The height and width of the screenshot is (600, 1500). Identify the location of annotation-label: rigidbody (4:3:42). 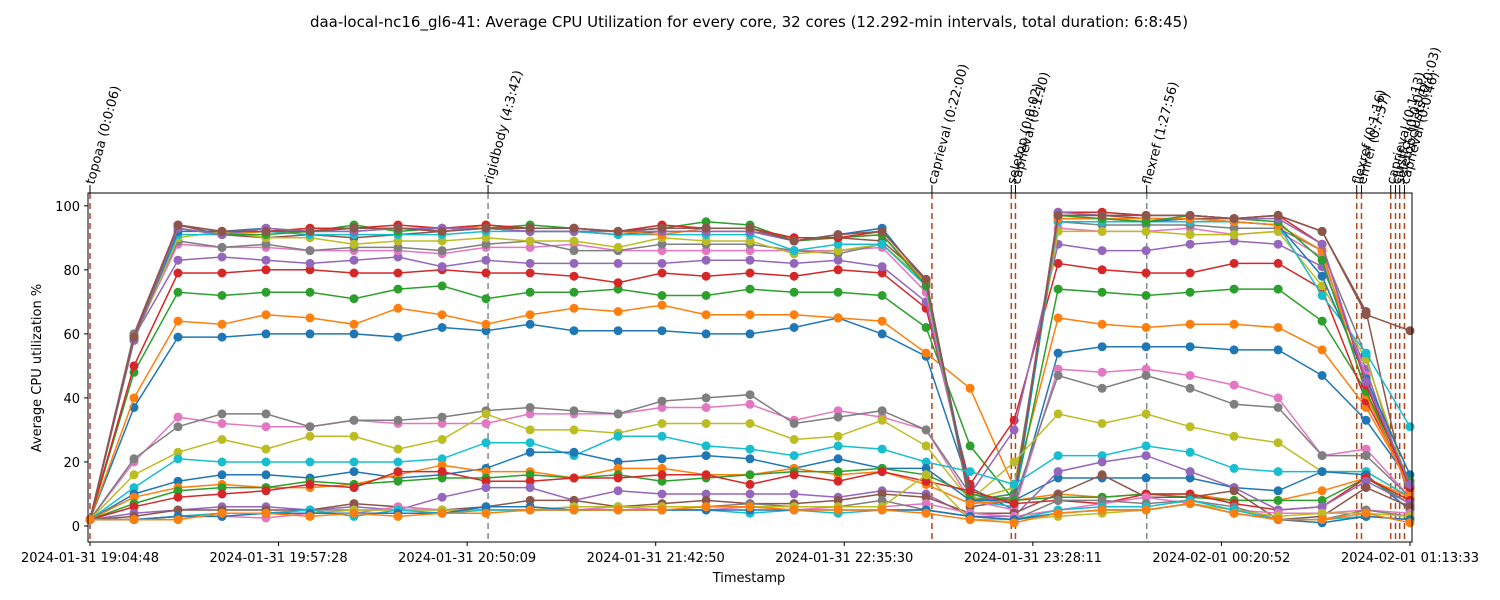
(503, 127).